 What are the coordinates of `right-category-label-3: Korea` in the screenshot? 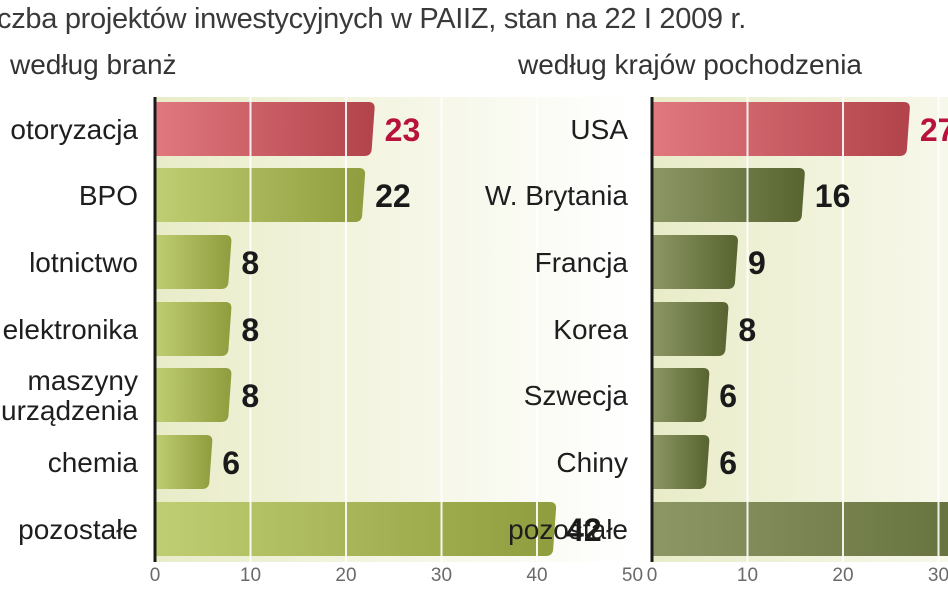 It's located at (590, 329).